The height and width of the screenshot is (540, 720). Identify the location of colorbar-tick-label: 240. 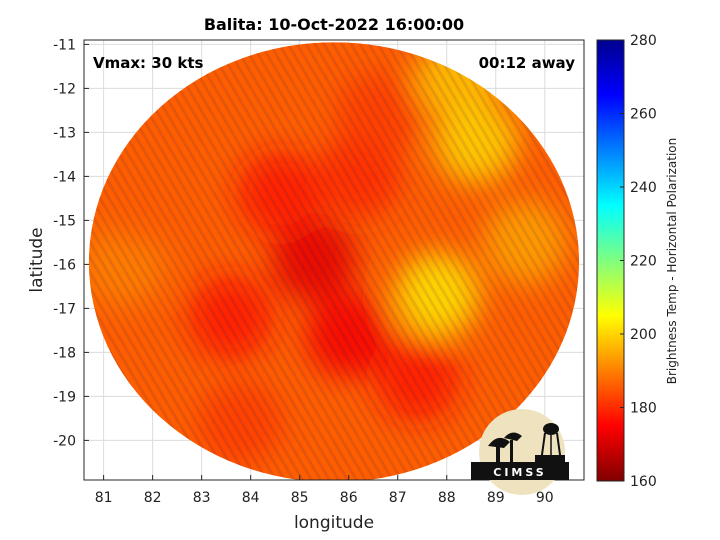
(643, 188).